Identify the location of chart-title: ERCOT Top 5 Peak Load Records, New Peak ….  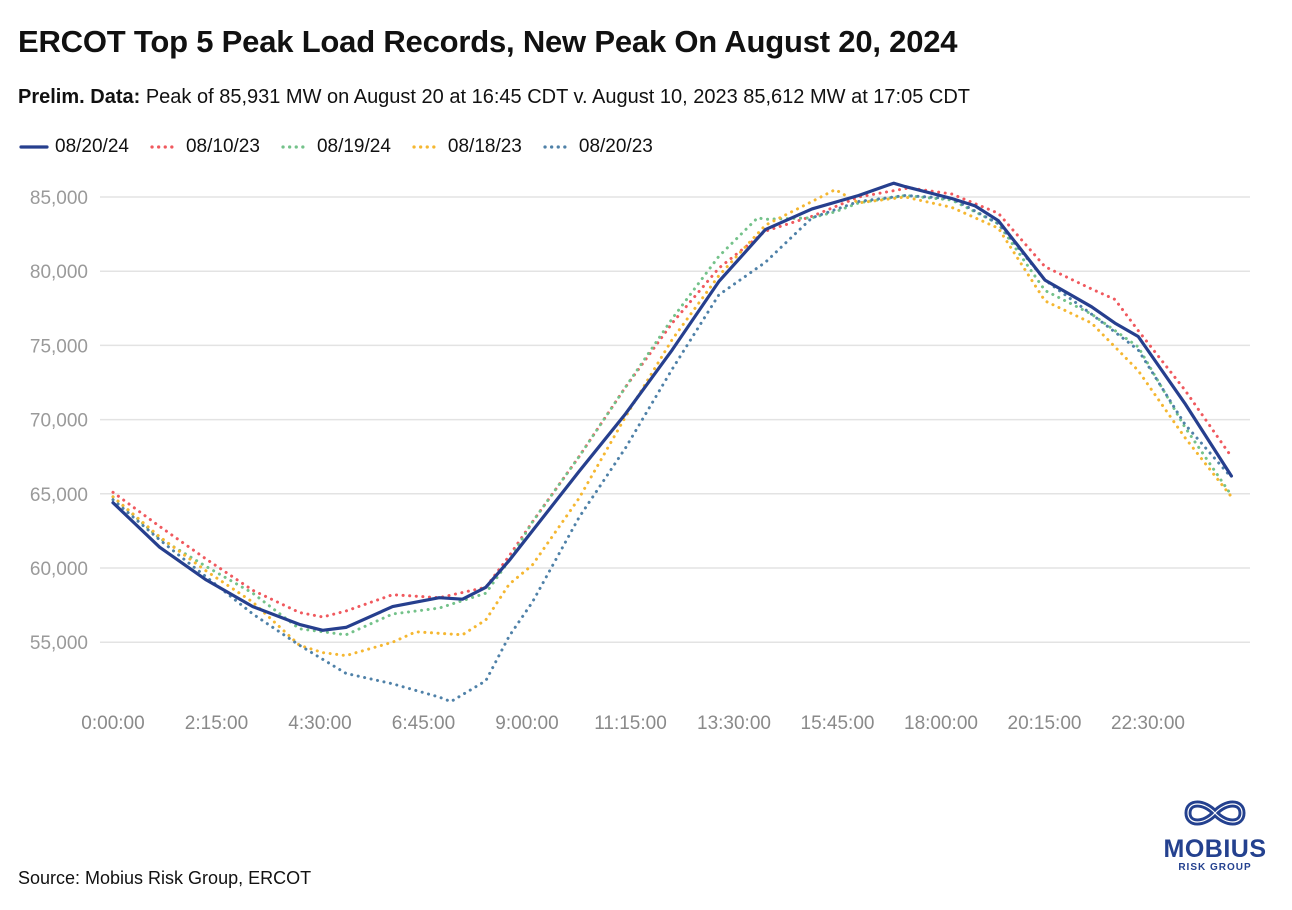
(488, 41).